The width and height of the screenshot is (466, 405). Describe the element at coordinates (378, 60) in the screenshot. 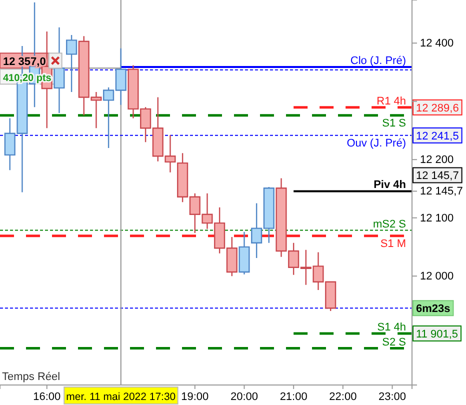

I see `ref-line-label: Clo (J. Pré)` at that location.